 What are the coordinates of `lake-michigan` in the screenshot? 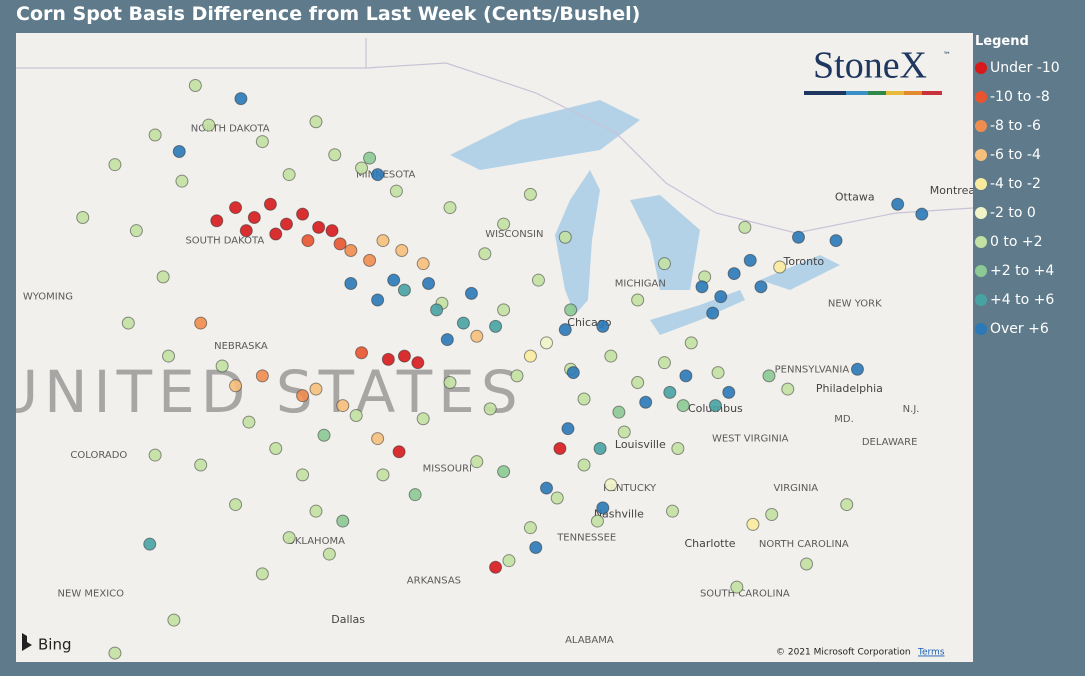 It's located at (577, 242).